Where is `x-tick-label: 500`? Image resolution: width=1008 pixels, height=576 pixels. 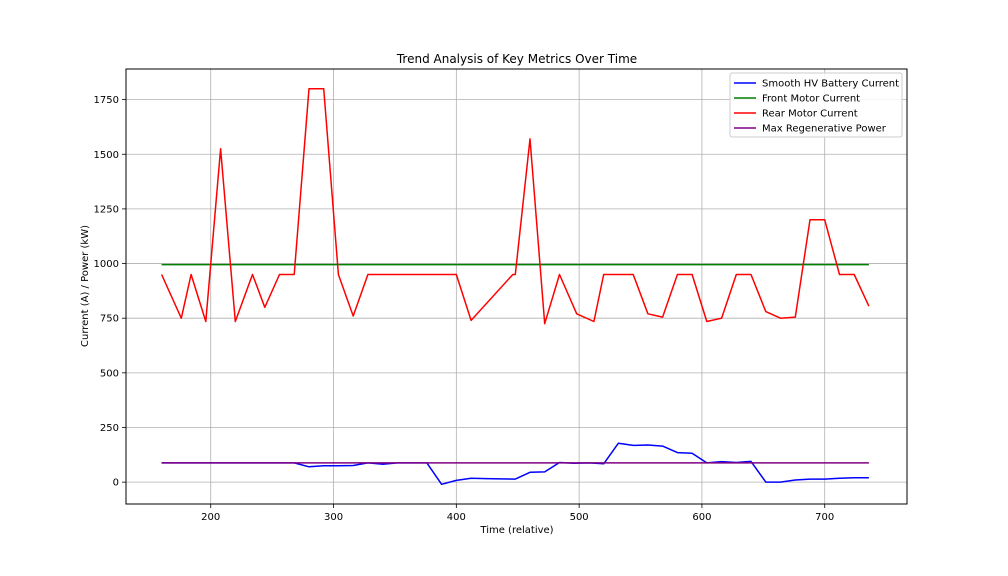 x-tick-label: 500 is located at coordinates (579, 517).